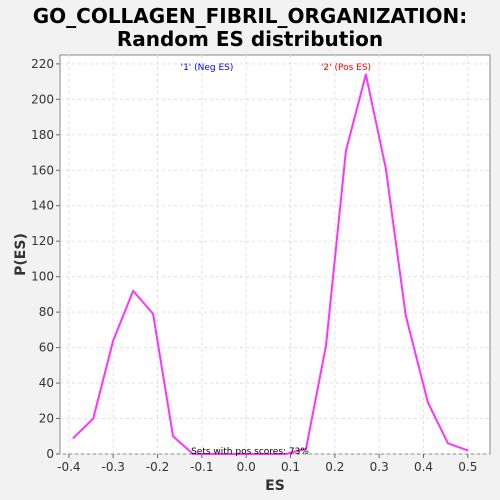  Describe the element at coordinates (379, 467) in the screenshot. I see `x-tick-label: 0.3` at that location.